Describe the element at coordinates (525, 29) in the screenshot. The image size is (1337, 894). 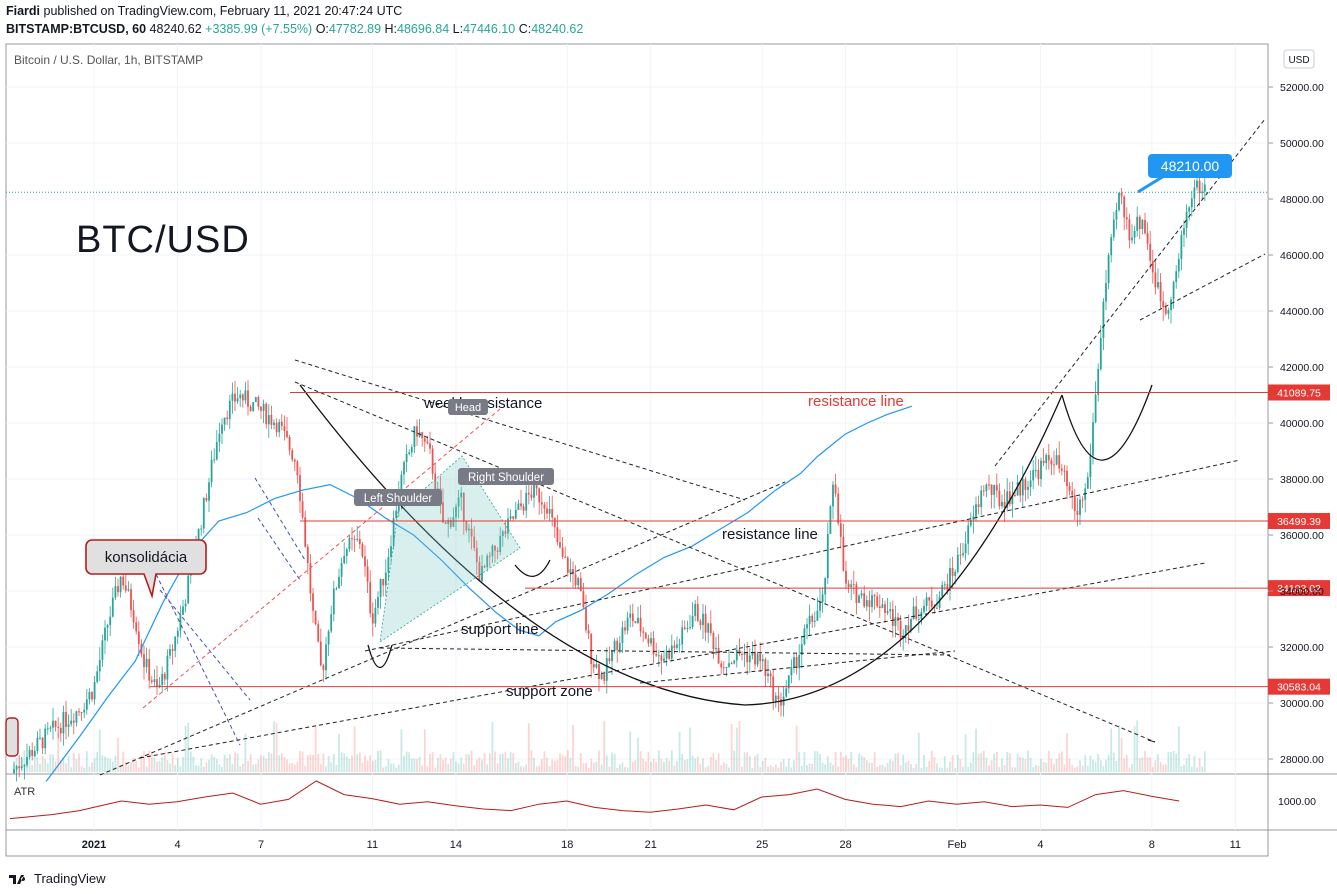
I see `close-label: C:` at that location.